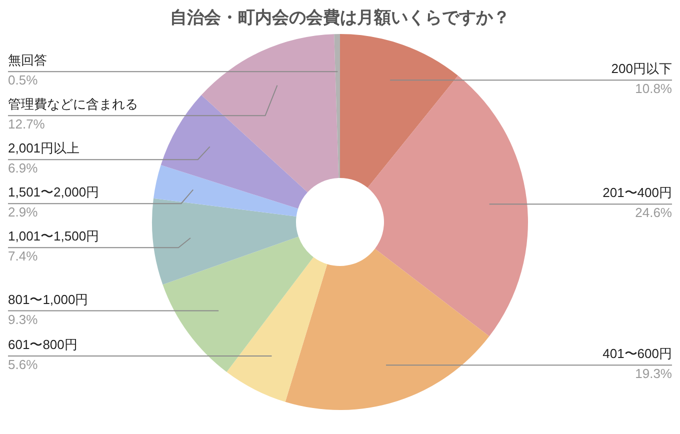 The height and width of the screenshot is (434, 680). I want to click on data-label: 2.9%, so click(23, 212).